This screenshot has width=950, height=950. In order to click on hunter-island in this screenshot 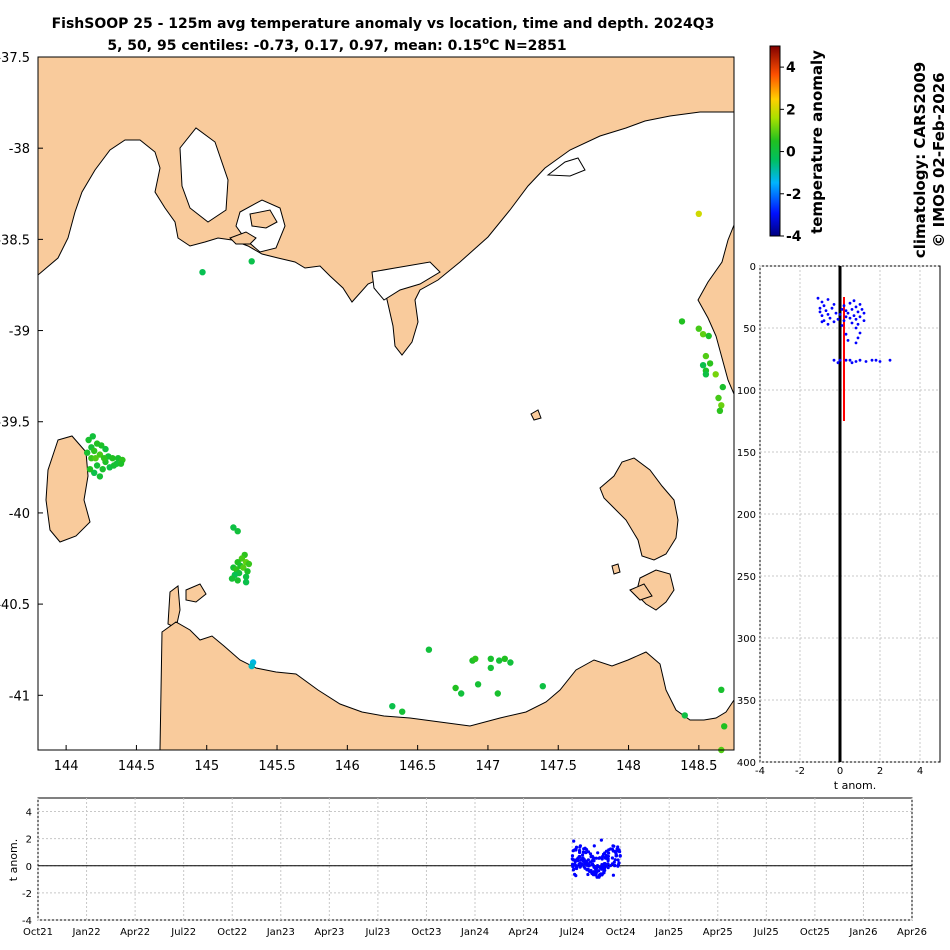, I will do `click(174, 607)`.